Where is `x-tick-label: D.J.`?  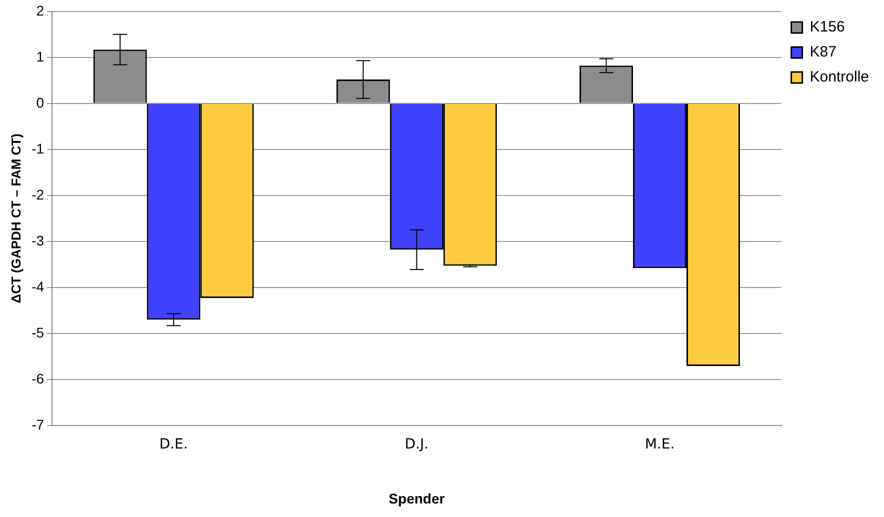
x-tick-label: D.J. is located at coordinates (416, 444).